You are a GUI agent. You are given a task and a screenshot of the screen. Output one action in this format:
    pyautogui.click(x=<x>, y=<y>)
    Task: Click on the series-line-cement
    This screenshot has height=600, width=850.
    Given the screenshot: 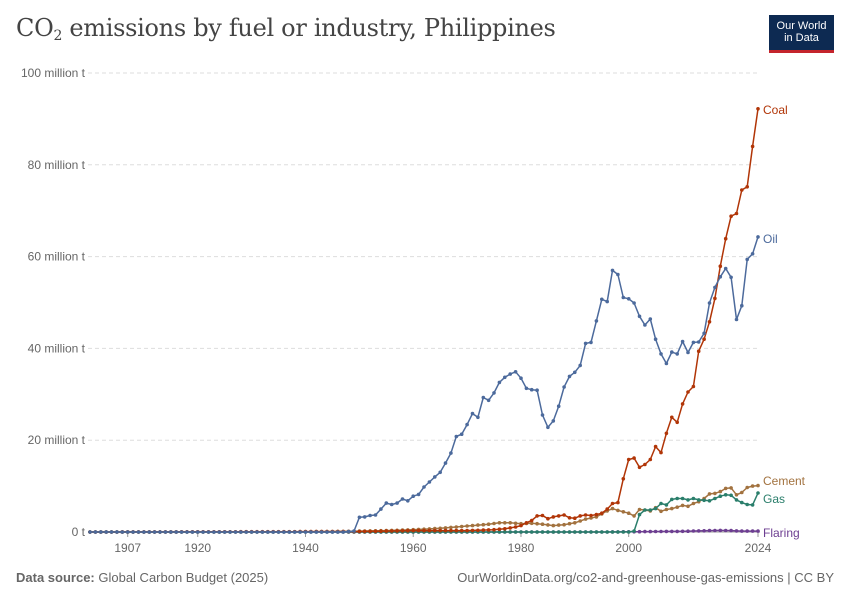 What is the action you would take?
    pyautogui.click(x=424, y=508)
    